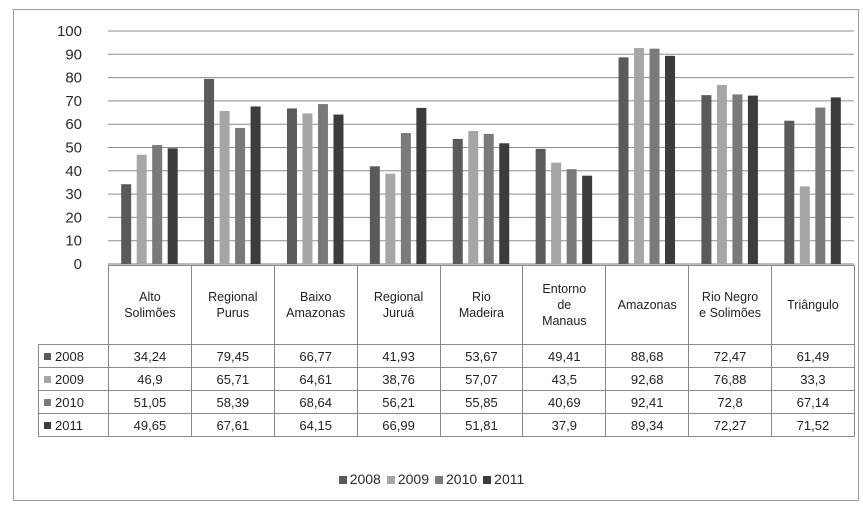 The width and height of the screenshot is (863, 507). What do you see at coordinates (150, 379) in the screenshot?
I see `data-label: 46,9` at bounding box center [150, 379].